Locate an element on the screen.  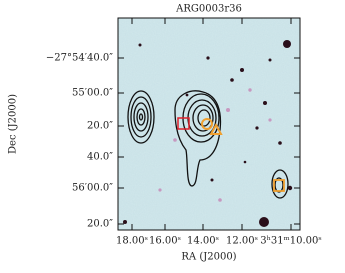
x-tick-label: 16.00ˢ is located at coordinates (165, 241).